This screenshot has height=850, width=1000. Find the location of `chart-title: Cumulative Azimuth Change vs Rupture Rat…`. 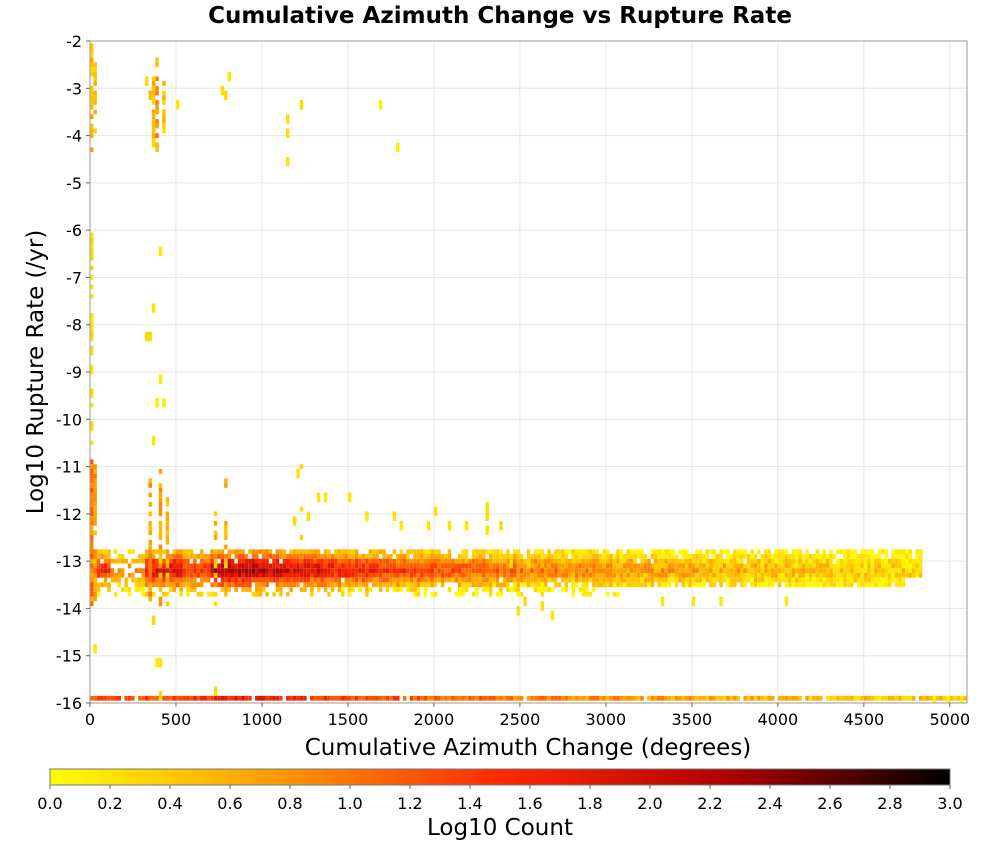

chart-title: Cumulative Azimuth Change vs Rupture Rat… is located at coordinates (500, 16).